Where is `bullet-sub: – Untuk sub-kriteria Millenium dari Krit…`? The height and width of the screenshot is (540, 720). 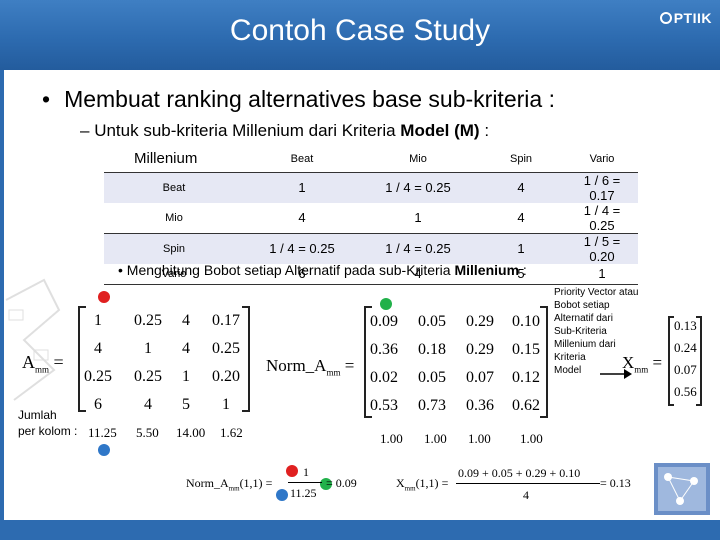 bullet-sub: – Untuk sub-kriteria Millenium dari Krit… is located at coordinates (285, 130).